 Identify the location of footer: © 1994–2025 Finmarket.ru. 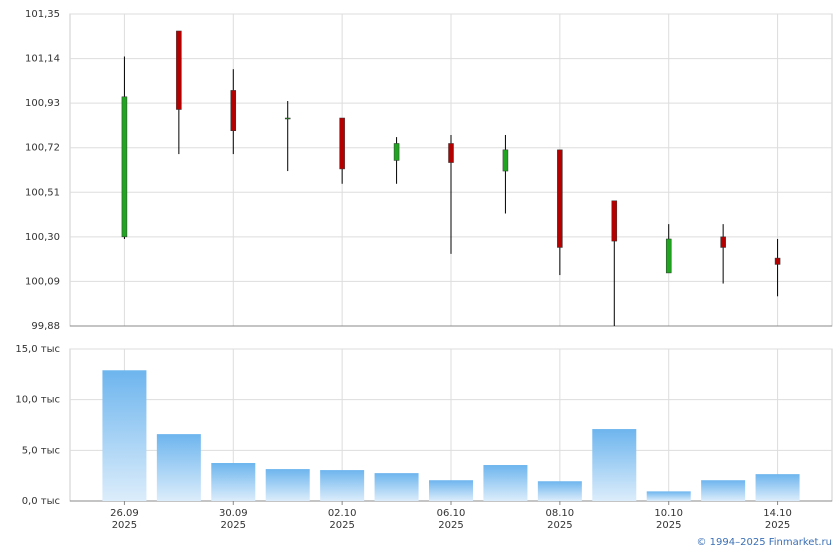
(764, 542).